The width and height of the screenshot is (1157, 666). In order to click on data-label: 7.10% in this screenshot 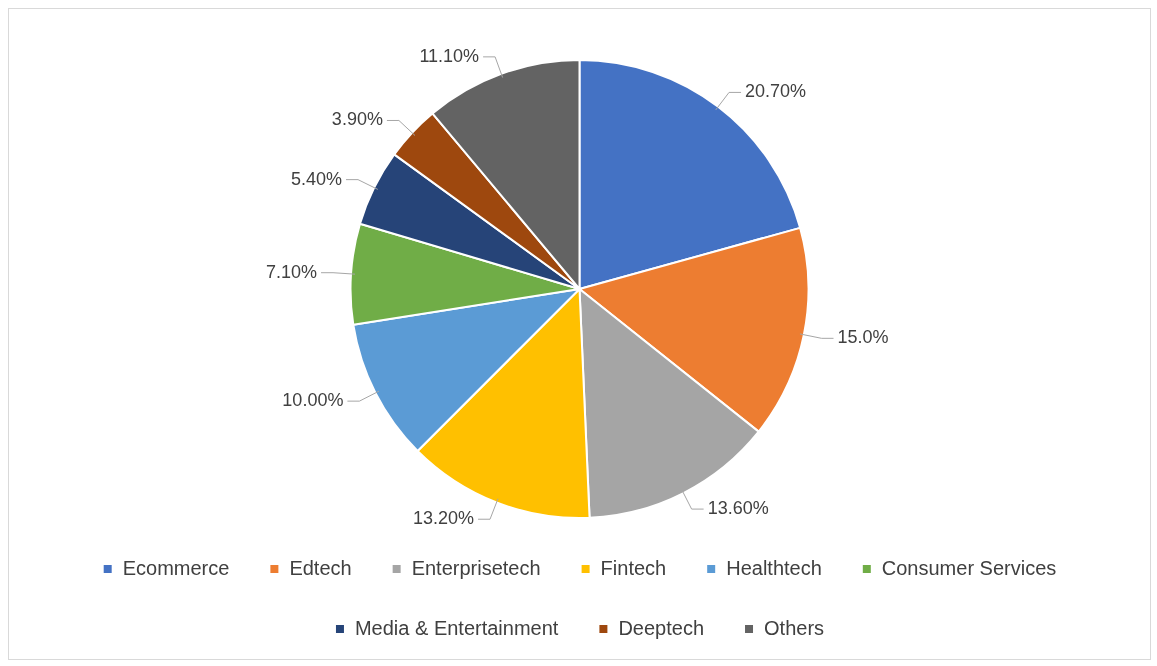, I will do `click(291, 271)`.